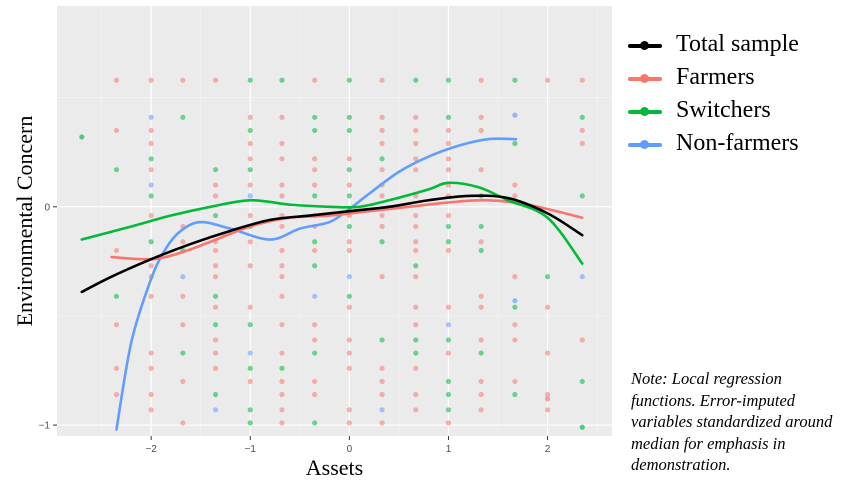  What do you see at coordinates (449, 449) in the screenshot?
I see `x-tick-label: 1` at bounding box center [449, 449].